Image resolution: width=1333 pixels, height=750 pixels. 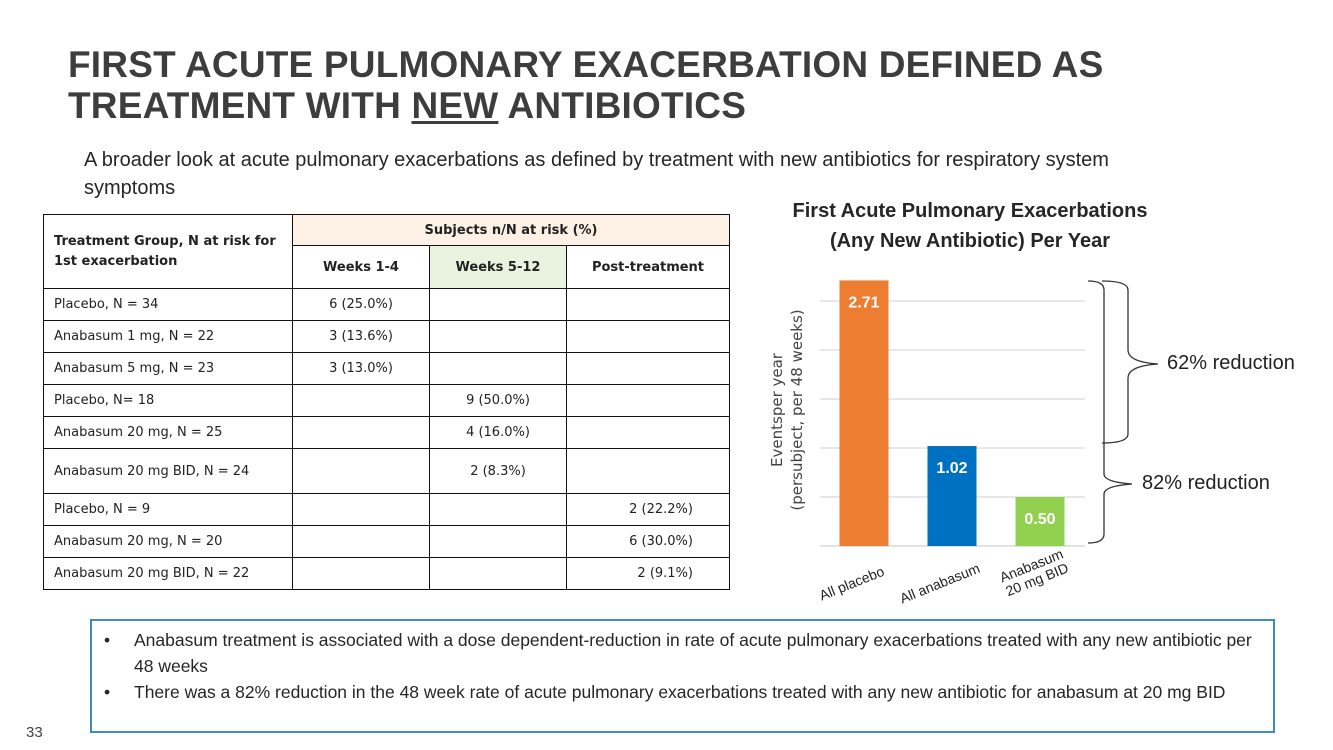 What do you see at coordinates (168, 541) in the screenshot?
I see `treatment-group-cell: Anabasum 20 mg, N = 20` at bounding box center [168, 541].